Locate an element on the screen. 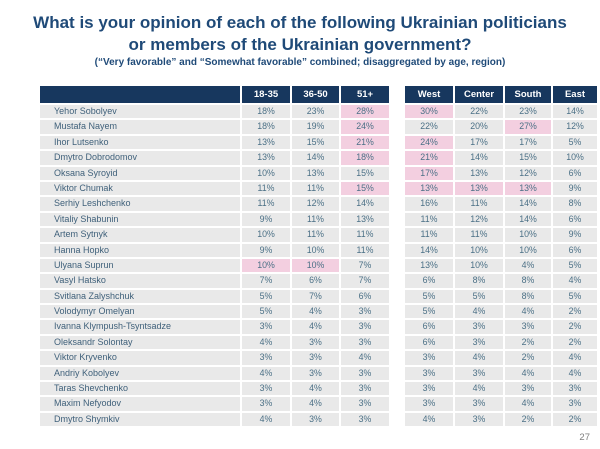 The height and width of the screenshot is (449, 600). table-row: Ivanna Klympush-Tsyntsadze 3% 4% 3% 6% 3% 3% 2% is located at coordinates (318, 327).